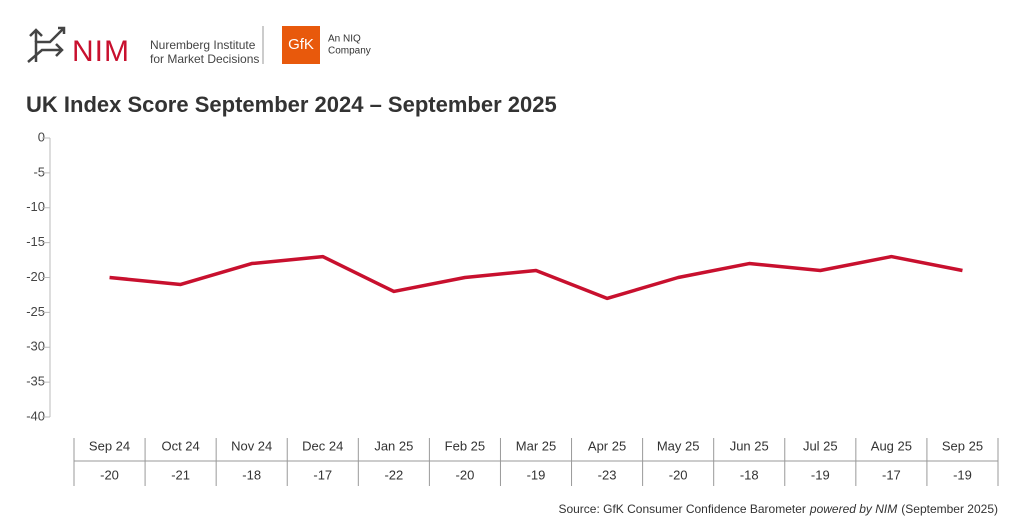 The width and height of the screenshot is (1024, 531). What do you see at coordinates (109, 445) in the screenshot?
I see `x-tick-label: Sep 24` at bounding box center [109, 445].